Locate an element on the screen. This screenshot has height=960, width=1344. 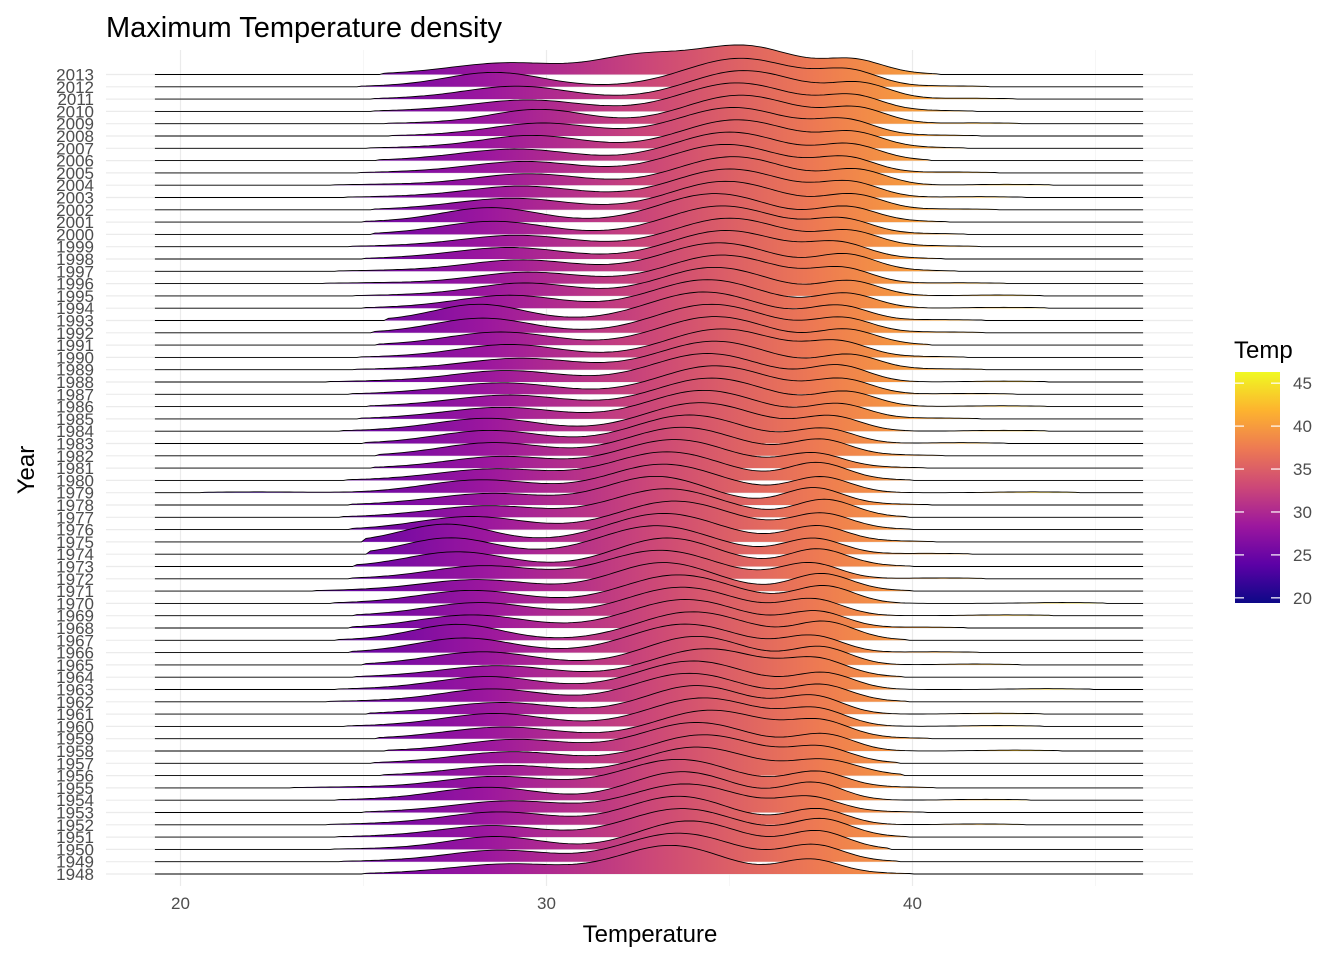
y-tick-label: 1978 is located at coordinates (75, 505).